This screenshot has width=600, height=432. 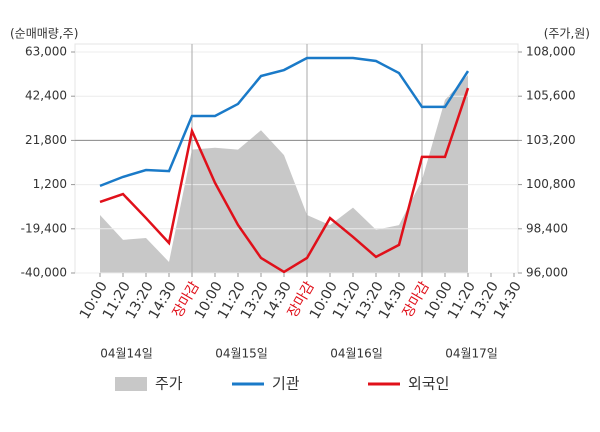 I want to click on y-tick-label: 42,400, so click(x=46, y=96).